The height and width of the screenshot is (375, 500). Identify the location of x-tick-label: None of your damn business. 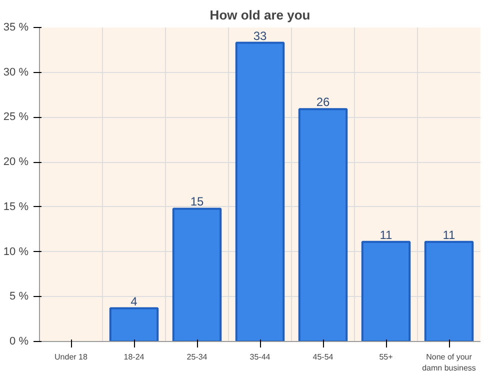
(449, 362).